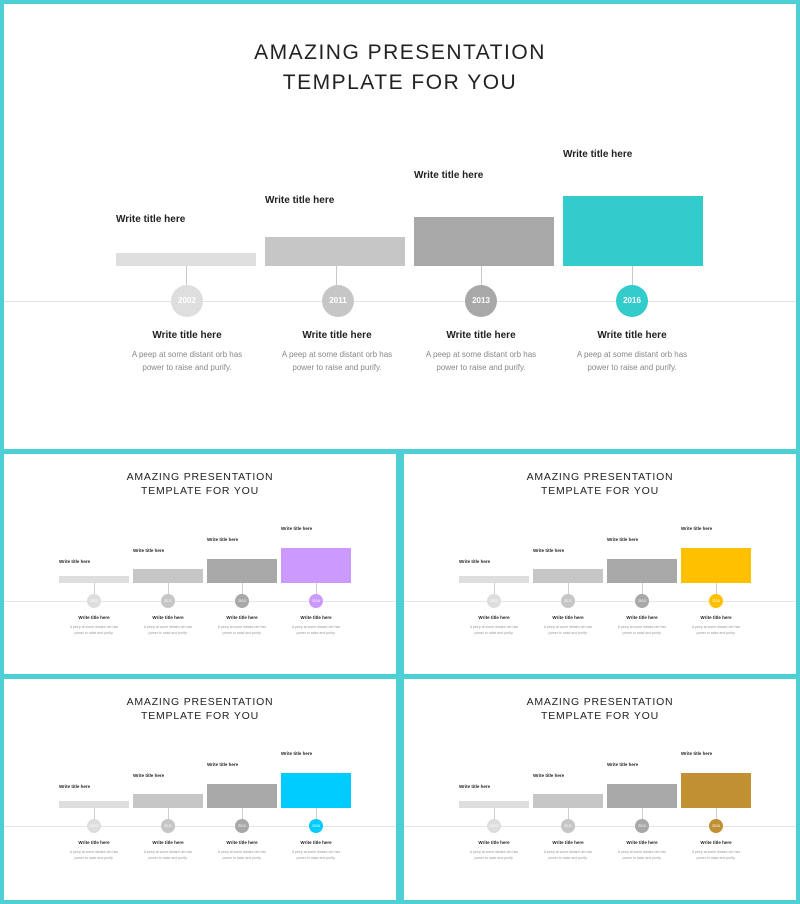 The image size is (800, 904). What do you see at coordinates (600, 484) in the screenshot?
I see `slide-title: AMAZING PRESENTATION TEMPLATE FOR YOU` at bounding box center [600, 484].